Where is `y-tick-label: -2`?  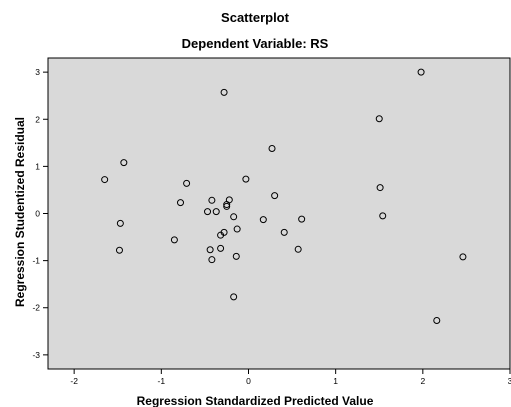
y-tick-label: -2 is located at coordinates (36, 308).